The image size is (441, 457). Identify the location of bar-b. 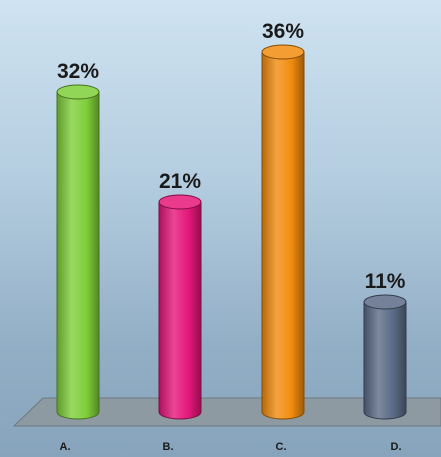
(180, 307).